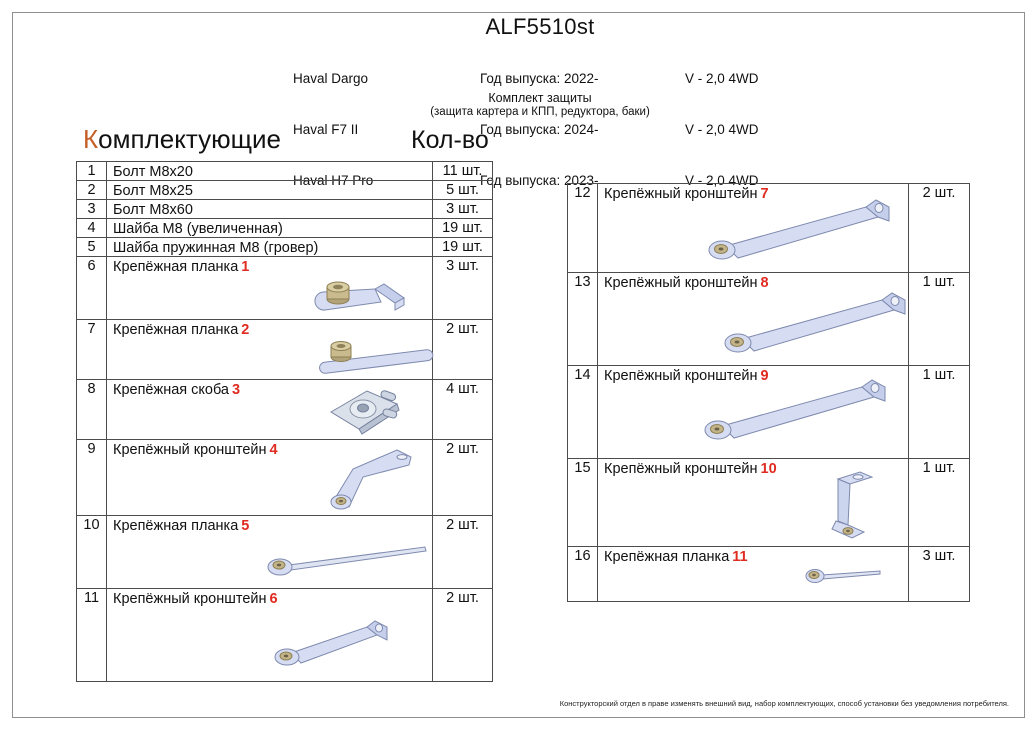  Describe the element at coordinates (333, 646) in the screenshot. I see `strap-bracket-icon` at that location.